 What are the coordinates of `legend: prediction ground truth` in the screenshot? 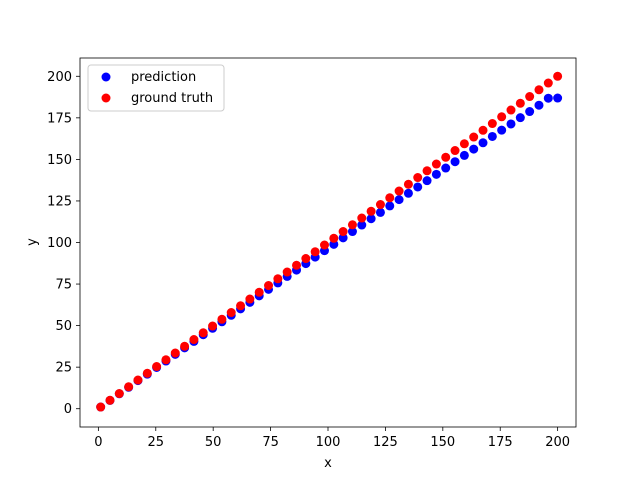 It's located at (156, 88).